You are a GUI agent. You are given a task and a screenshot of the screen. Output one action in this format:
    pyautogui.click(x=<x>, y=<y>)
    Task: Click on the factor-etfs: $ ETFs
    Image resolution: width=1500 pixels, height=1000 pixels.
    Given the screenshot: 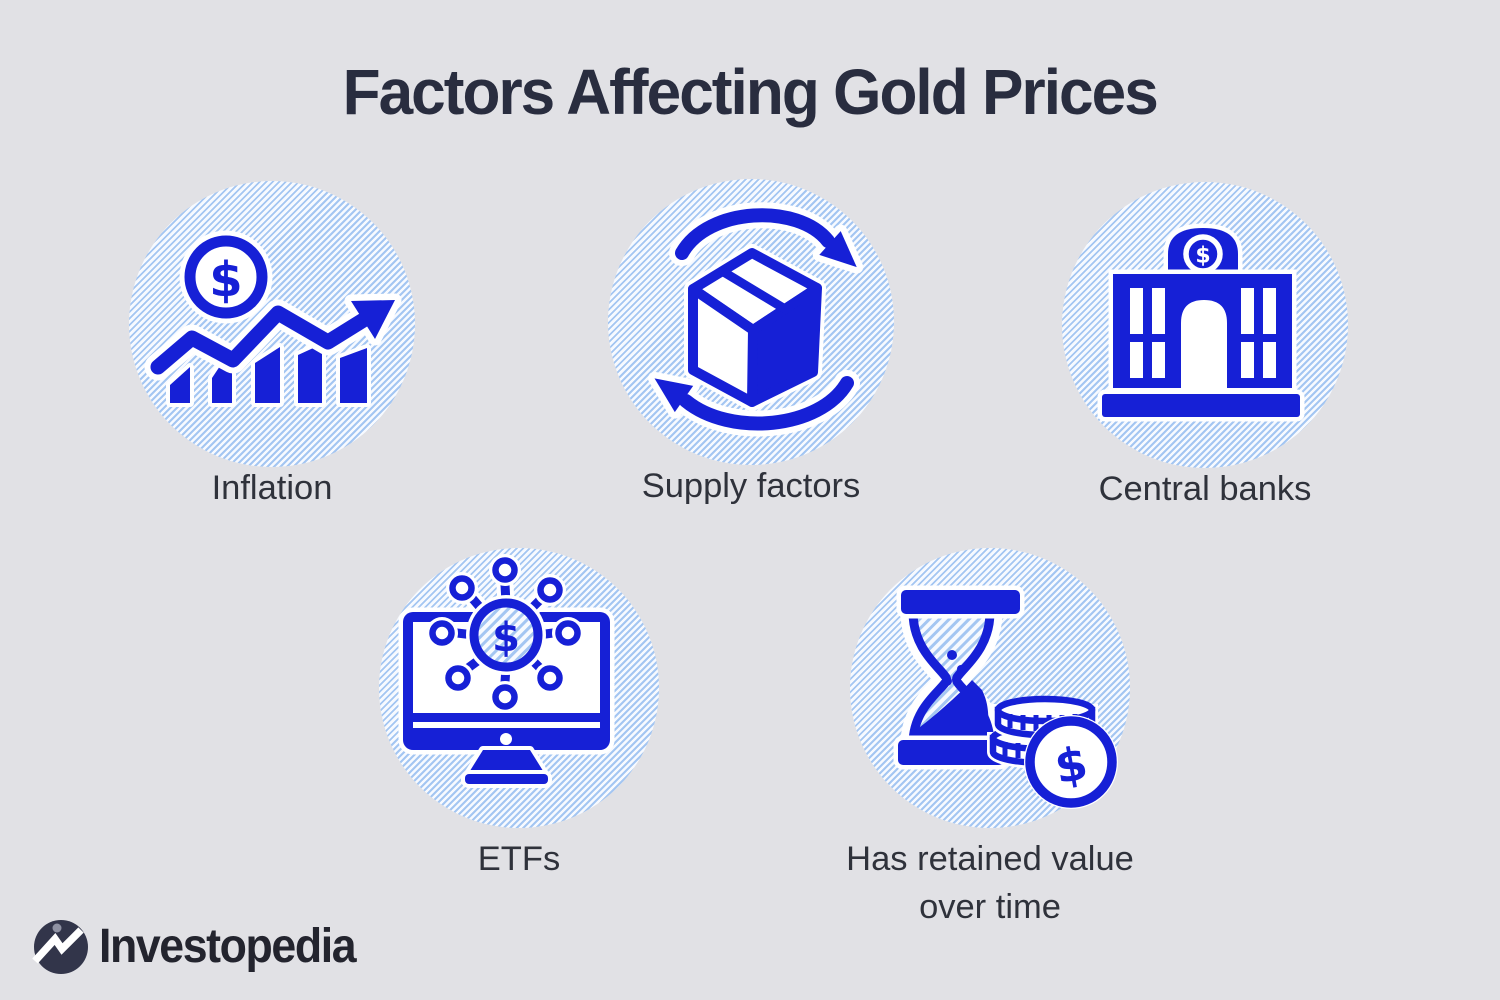 What is the action you would take?
    pyautogui.click(x=519, y=713)
    